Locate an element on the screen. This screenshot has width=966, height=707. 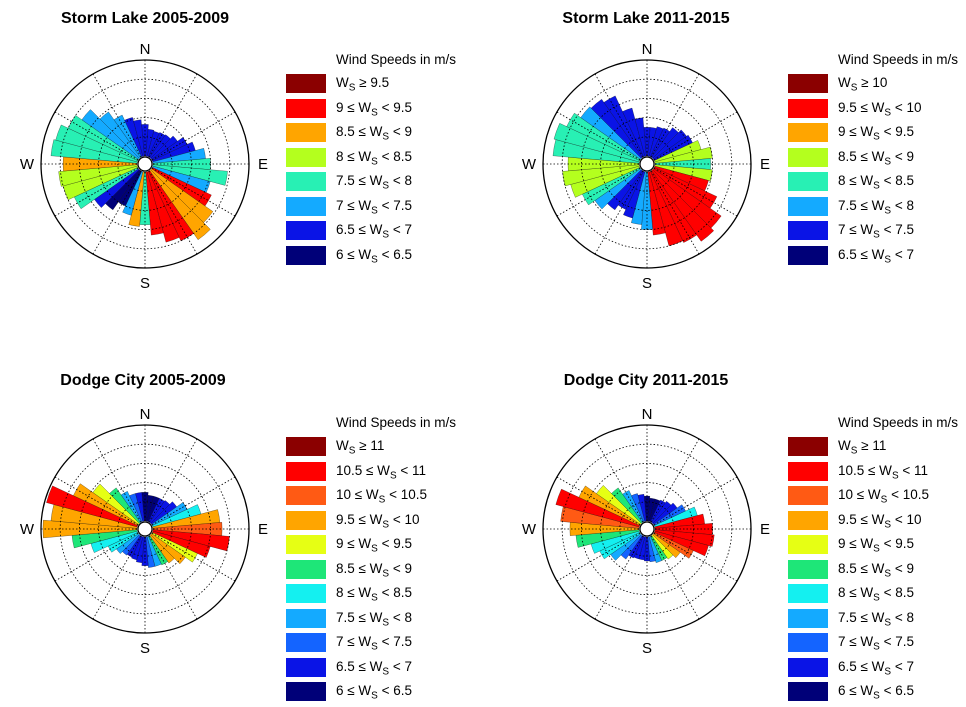
wind-rose-plot: N E S W is located at coordinates (144, 166).